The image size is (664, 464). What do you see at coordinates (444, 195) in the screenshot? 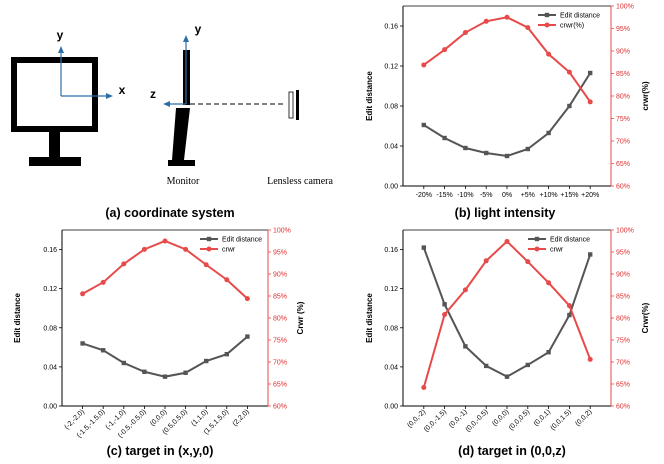
I see `x-tick-label: -15%` at bounding box center [444, 195].